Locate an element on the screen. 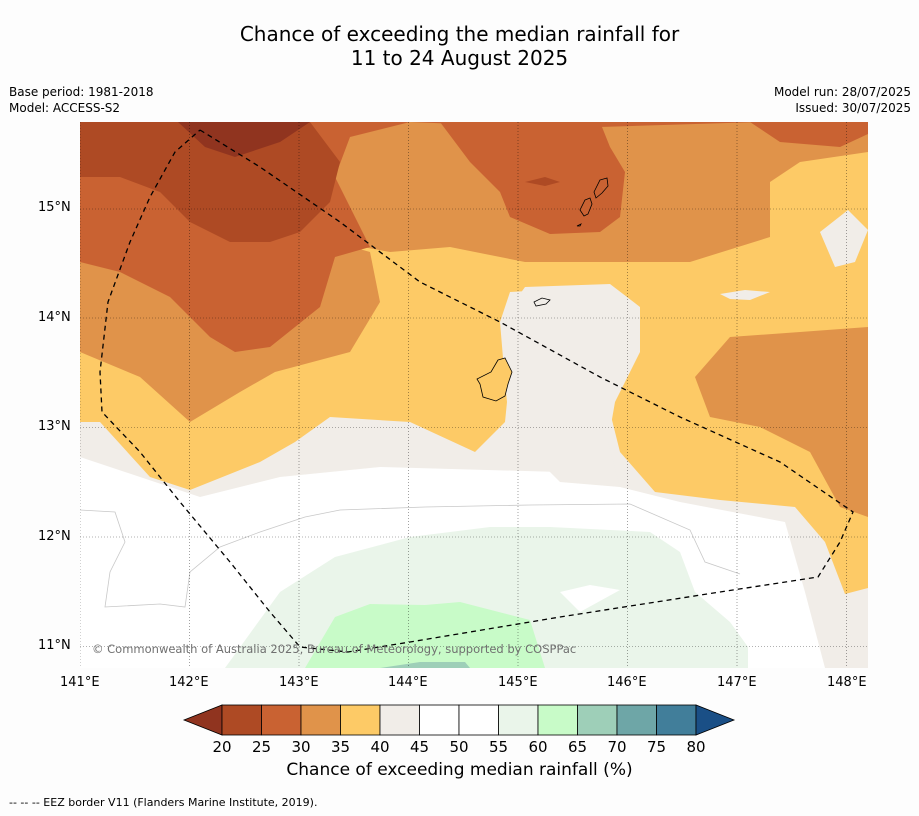 Image resolution: width=919 pixels, height=816 pixels. guam-island is located at coordinates (494, 379).